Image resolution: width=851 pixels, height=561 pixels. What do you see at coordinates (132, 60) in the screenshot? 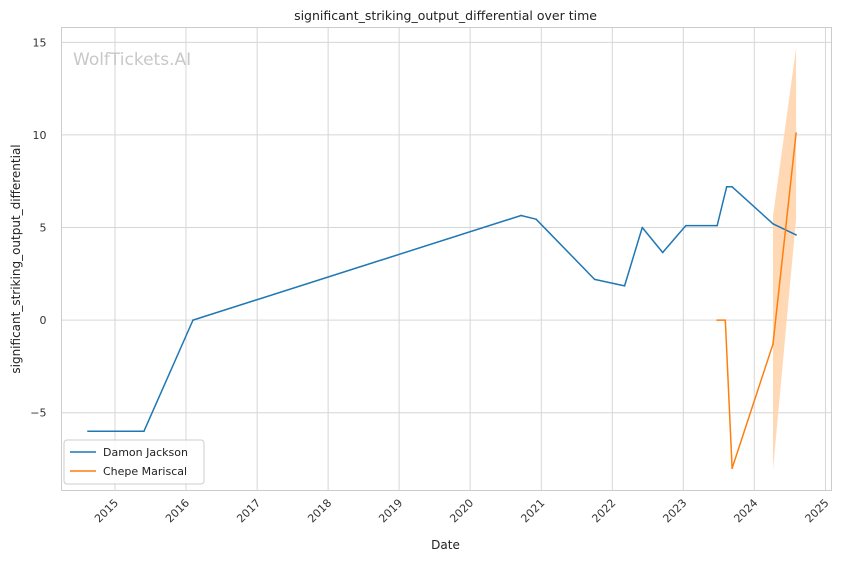
I see `watermark: WolfTickets.AI` at bounding box center [132, 60].